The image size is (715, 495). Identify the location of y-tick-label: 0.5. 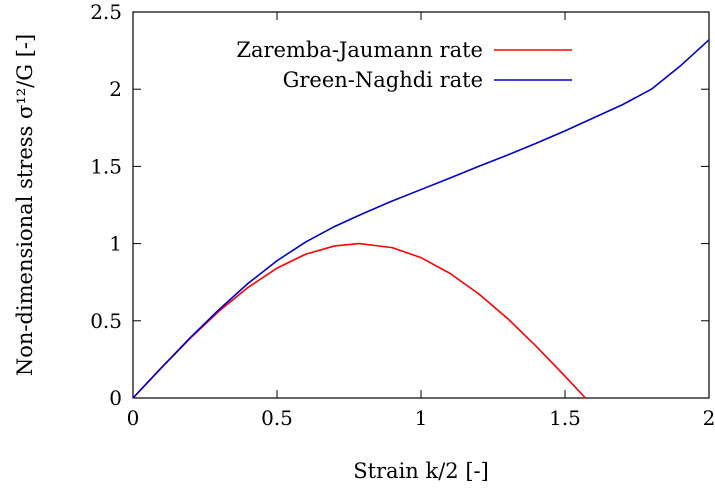
(106, 321).